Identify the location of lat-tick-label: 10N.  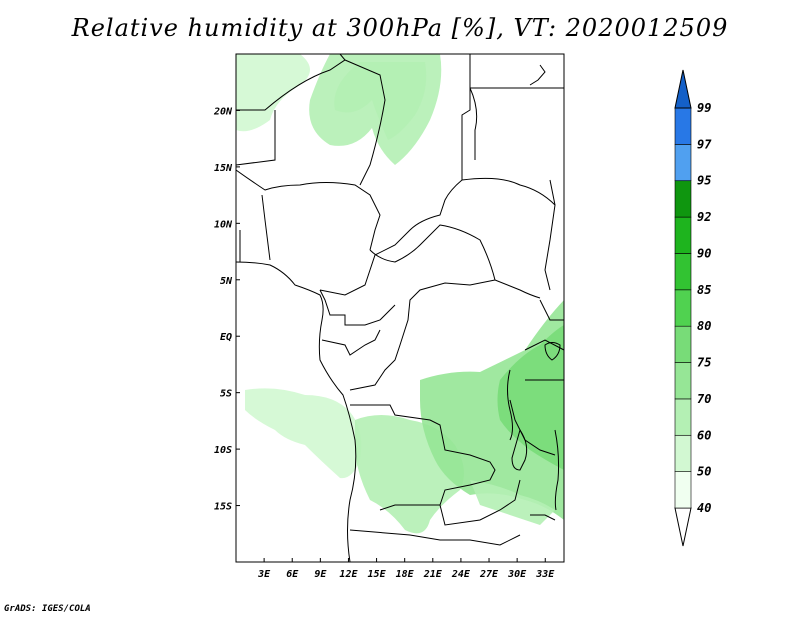
(223, 224).